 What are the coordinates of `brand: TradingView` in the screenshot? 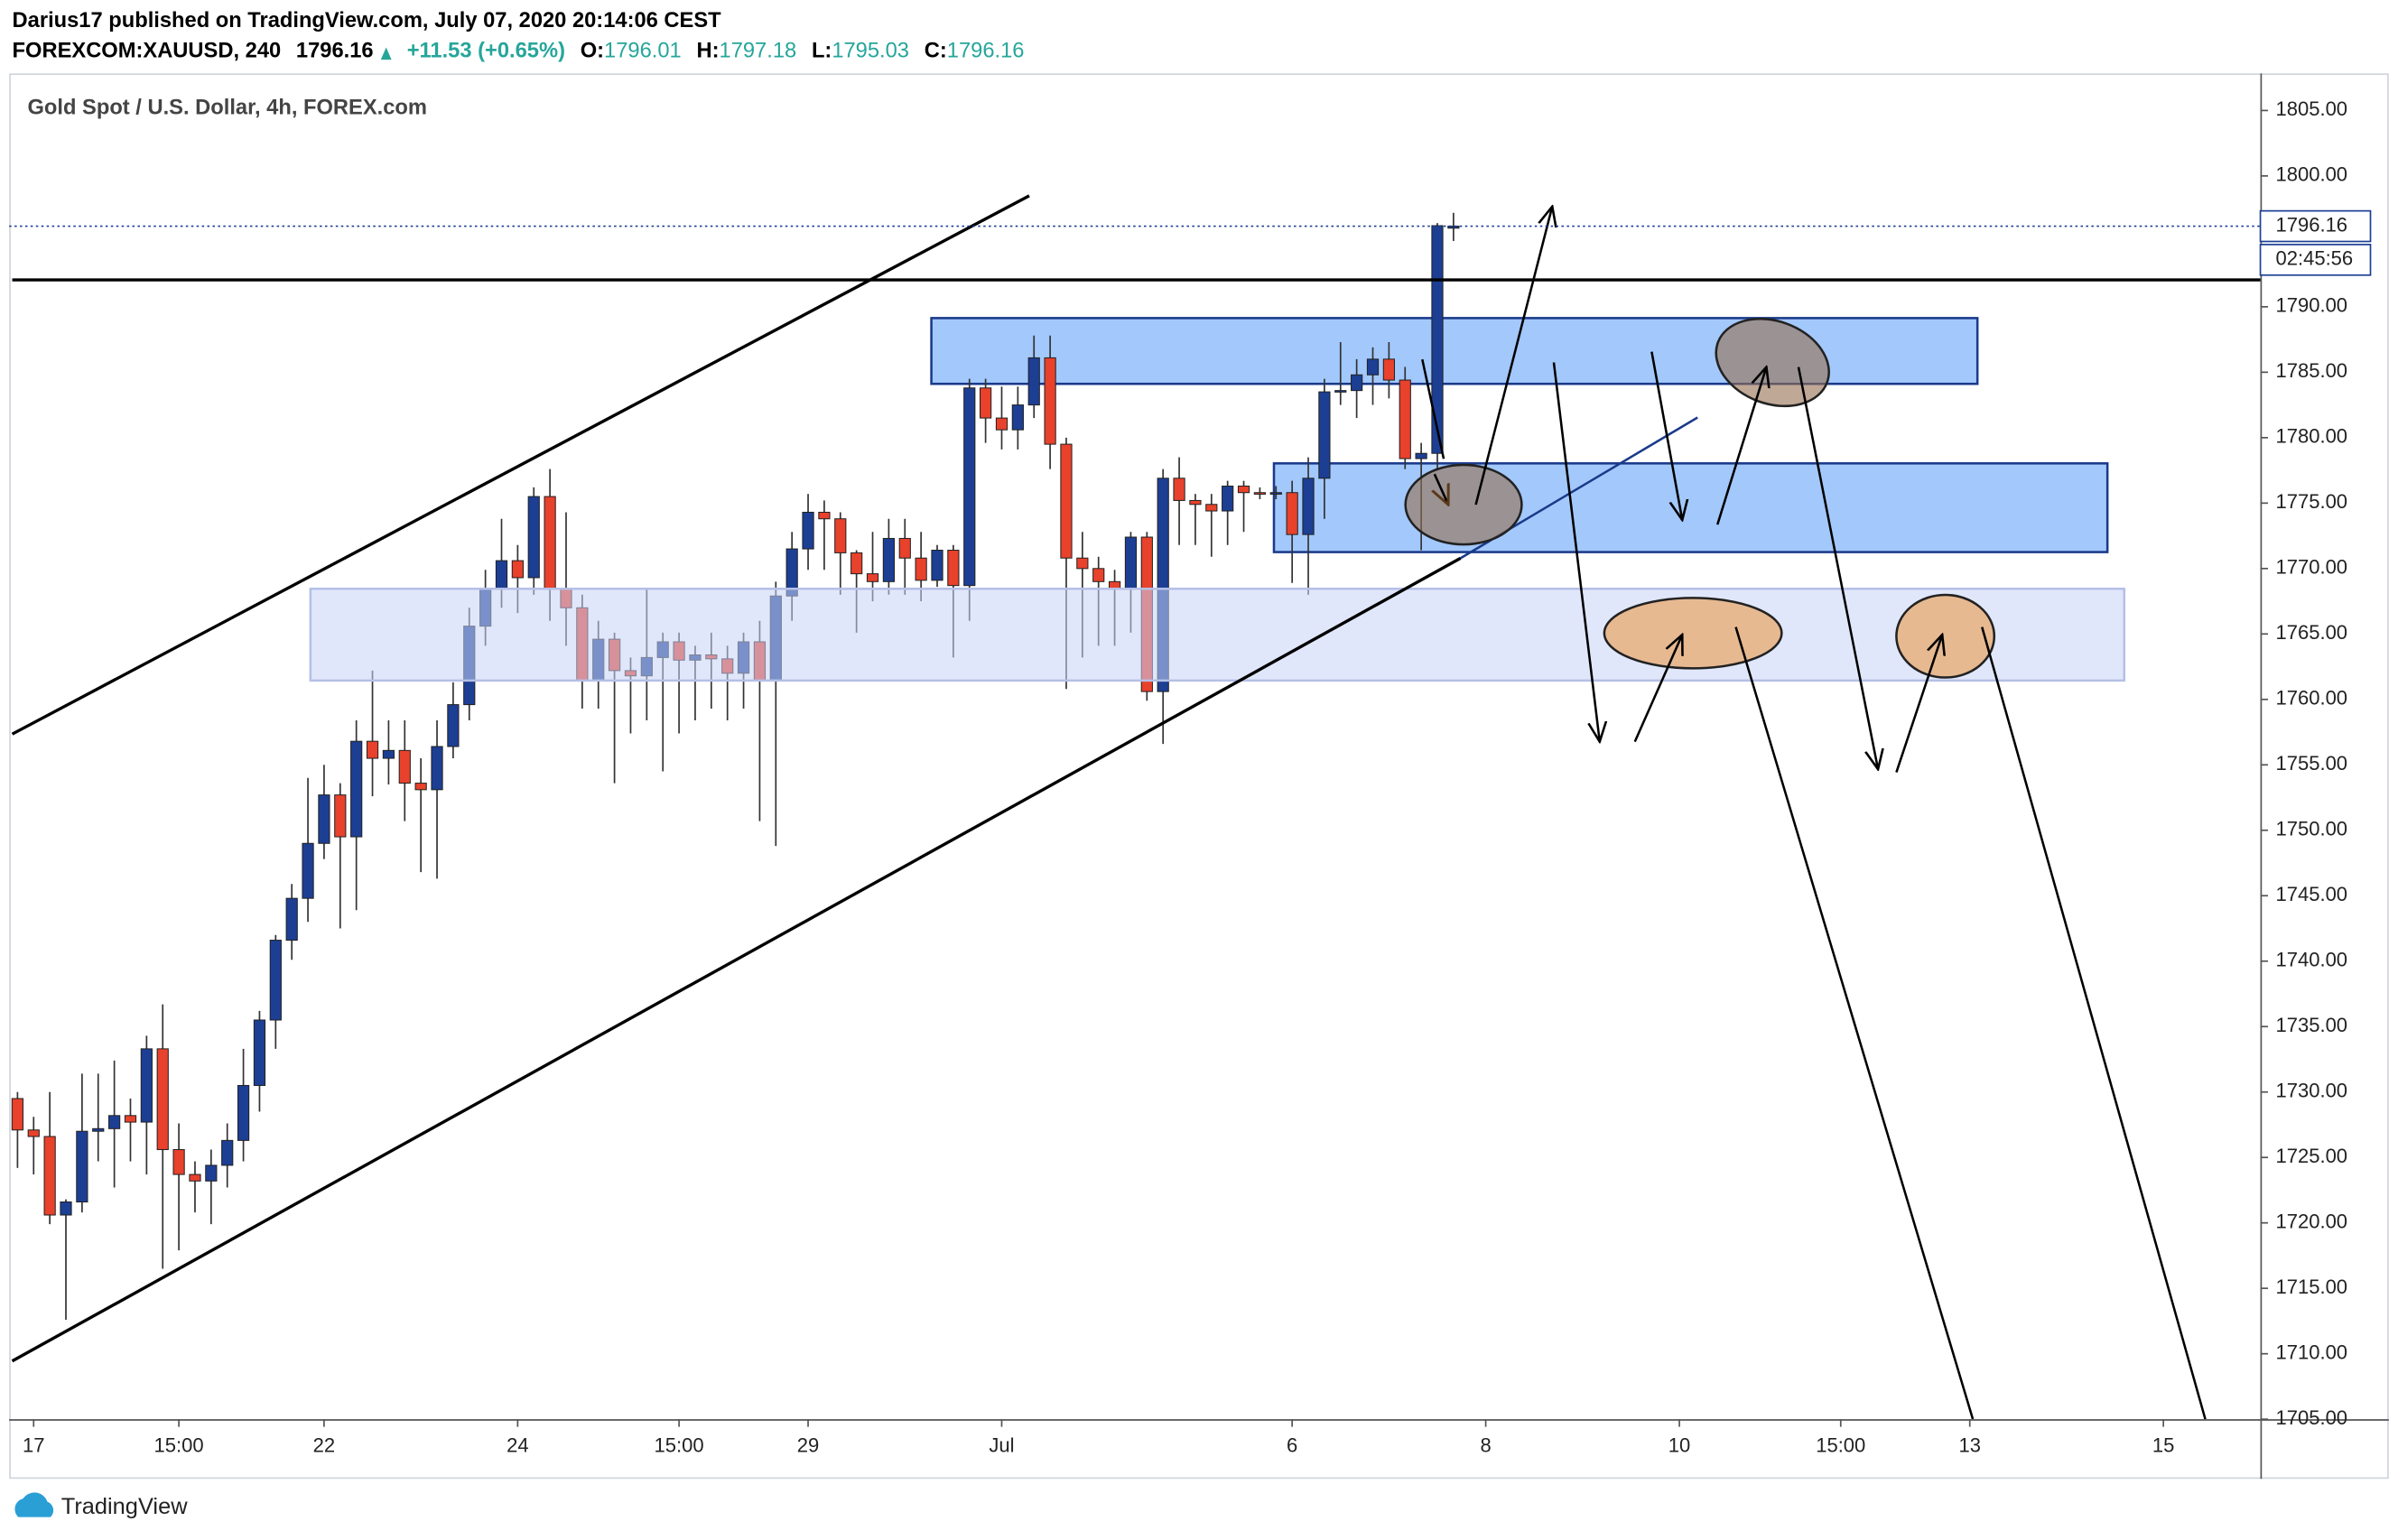 It's located at (124, 1506).